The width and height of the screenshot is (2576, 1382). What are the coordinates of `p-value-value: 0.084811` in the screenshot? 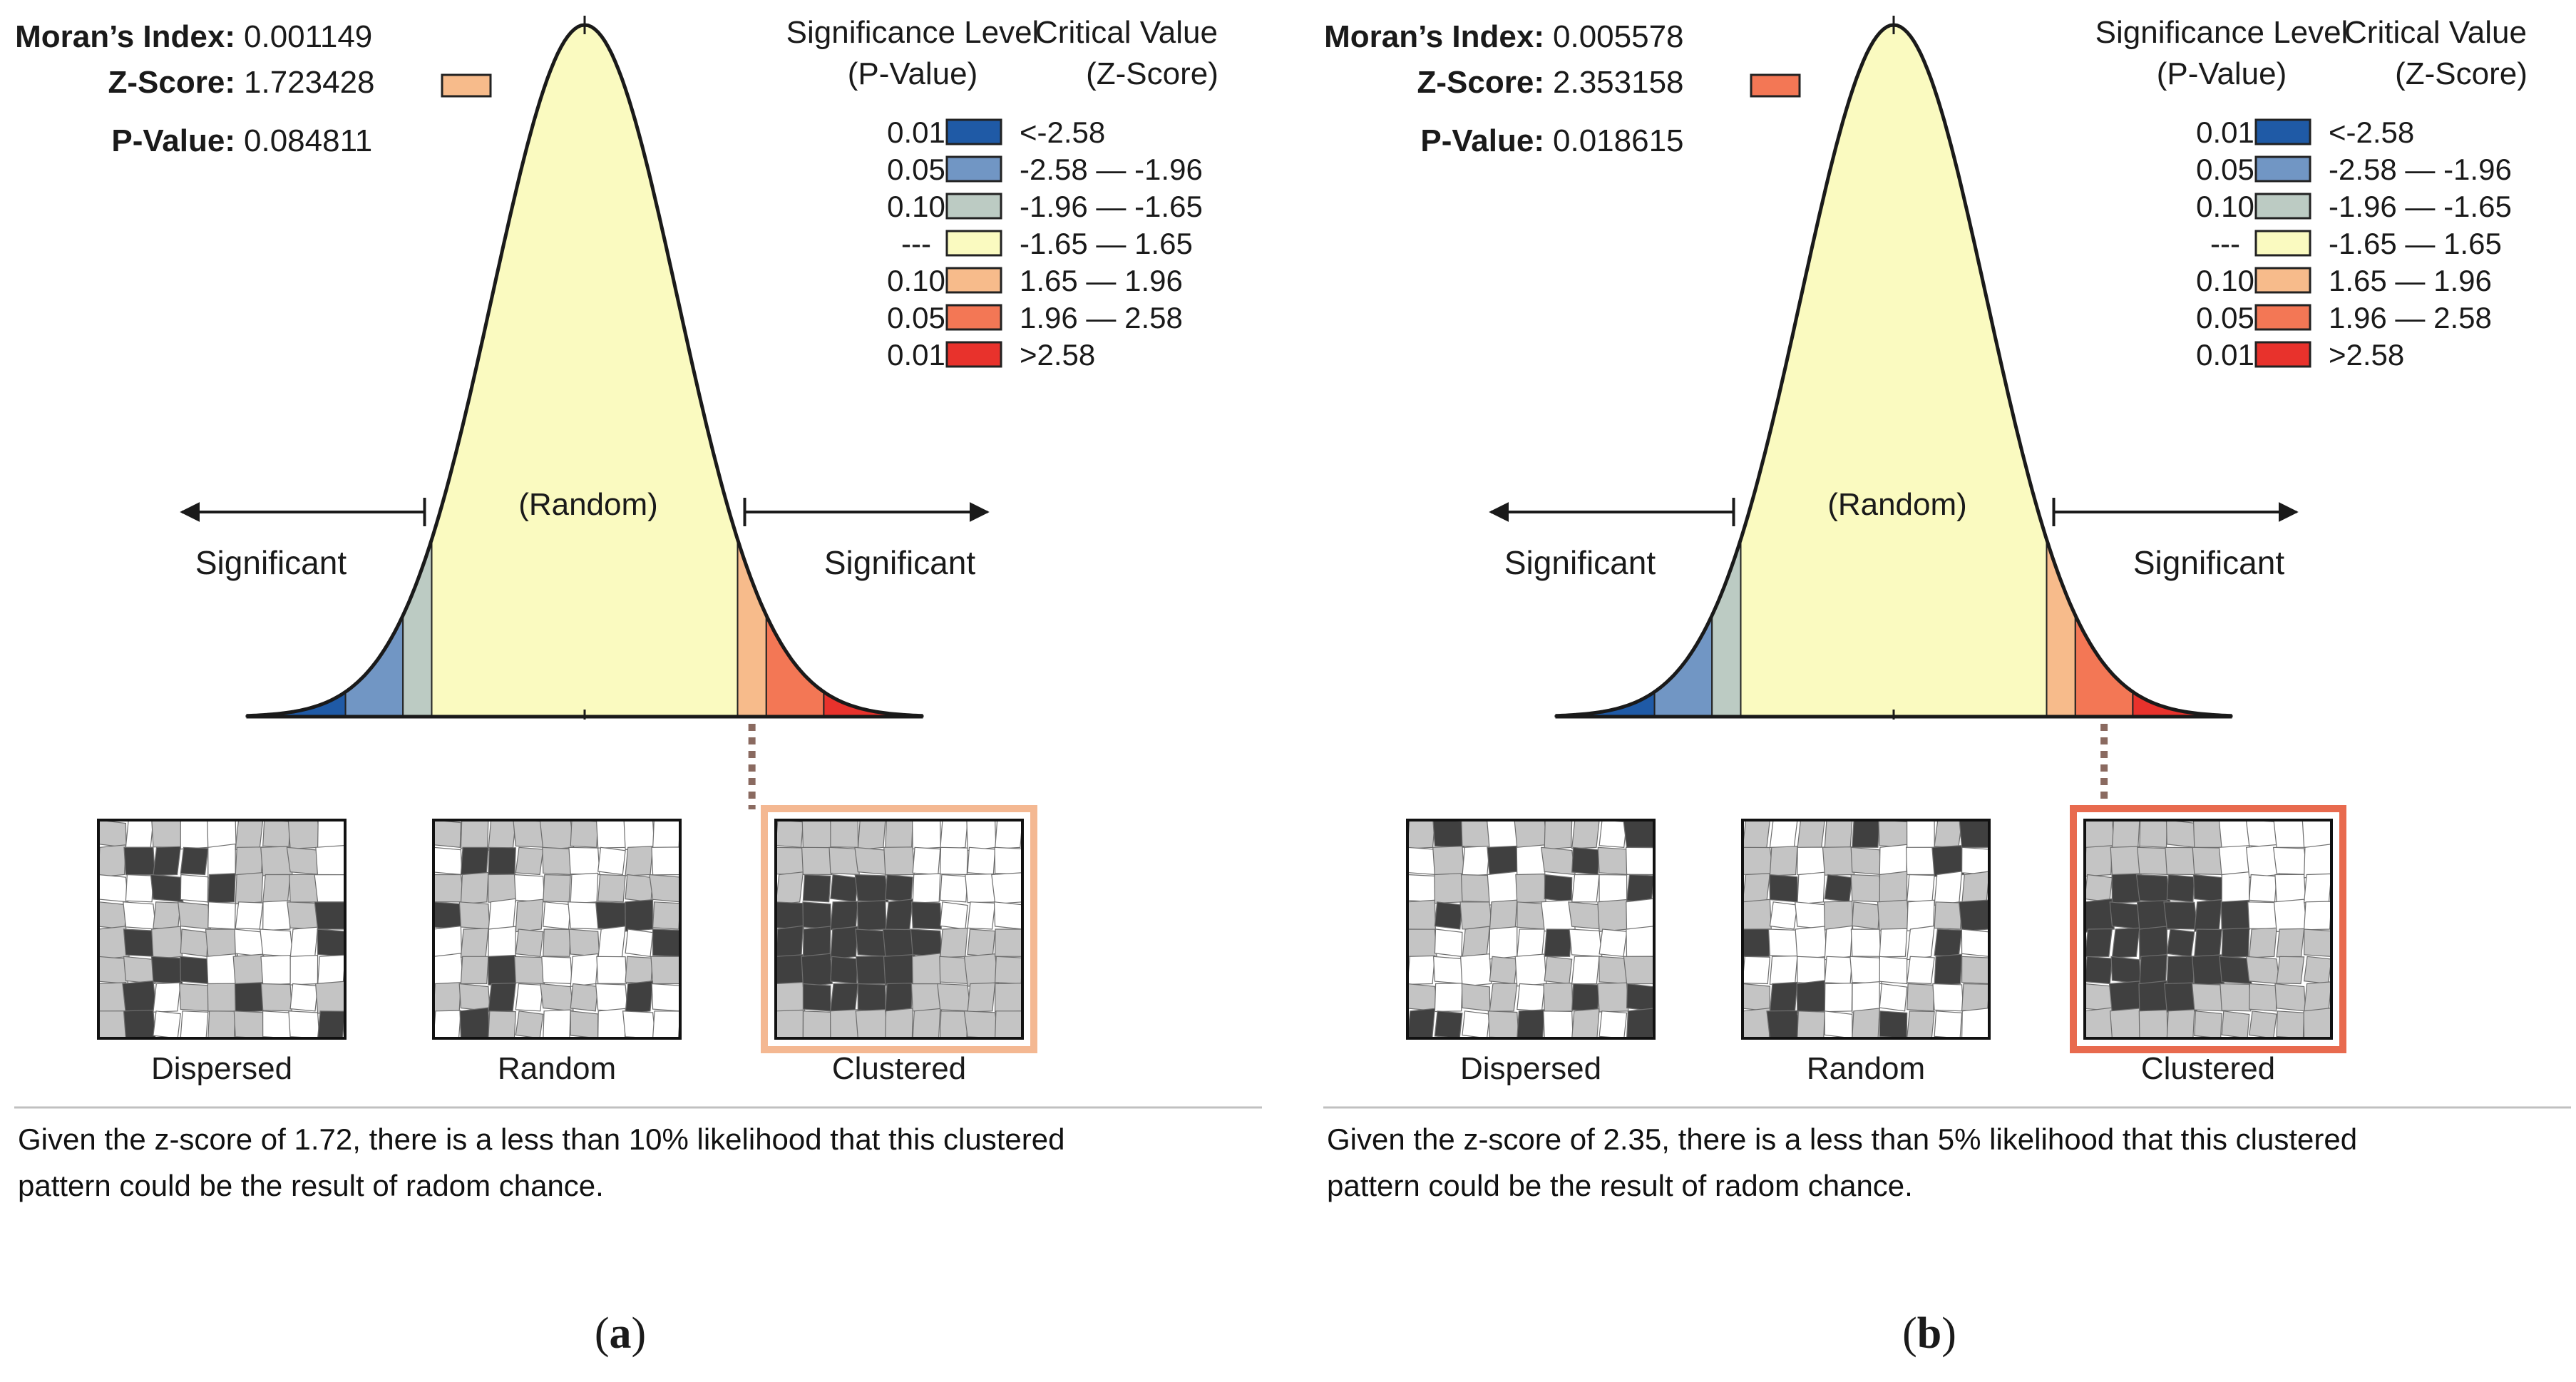 It's located at (308, 140).